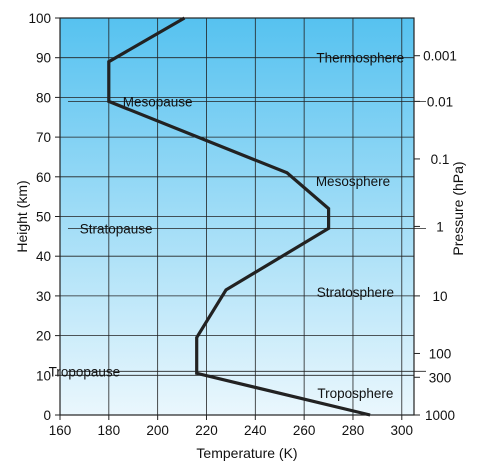 This screenshot has height=470, width=481. Describe the element at coordinates (157, 430) in the screenshot. I see `x-tick-label: 200` at that location.